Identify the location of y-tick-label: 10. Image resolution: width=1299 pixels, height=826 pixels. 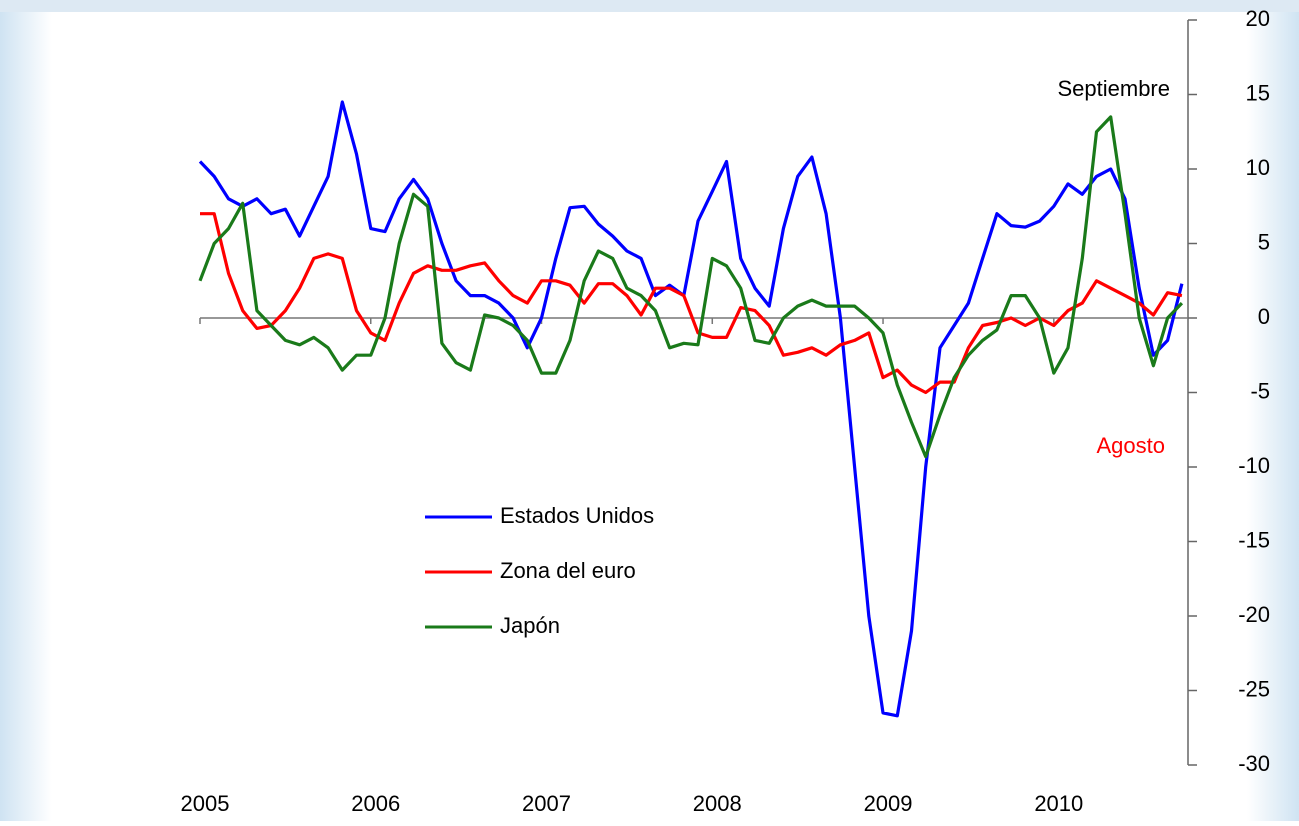
(1258, 167).